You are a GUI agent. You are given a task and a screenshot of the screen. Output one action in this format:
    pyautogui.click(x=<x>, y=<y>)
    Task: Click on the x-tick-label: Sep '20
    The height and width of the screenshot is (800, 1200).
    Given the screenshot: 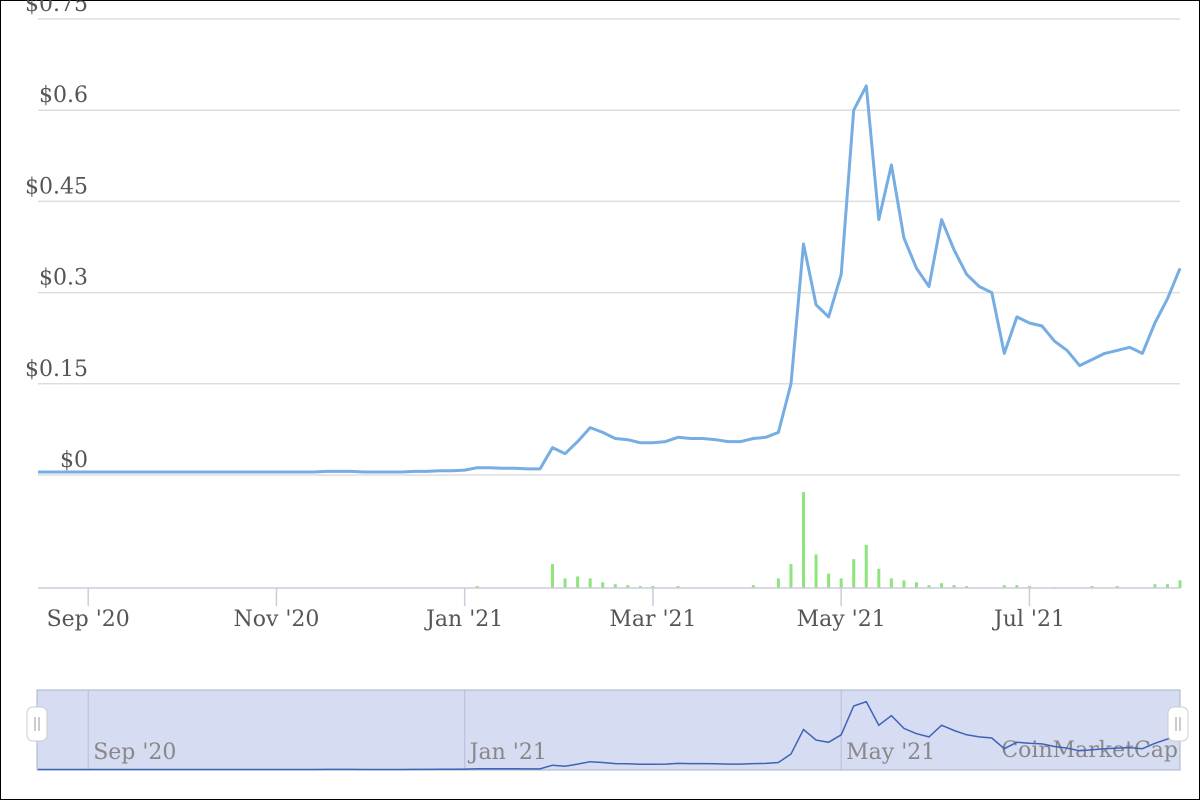 What is the action you would take?
    pyautogui.click(x=88, y=619)
    